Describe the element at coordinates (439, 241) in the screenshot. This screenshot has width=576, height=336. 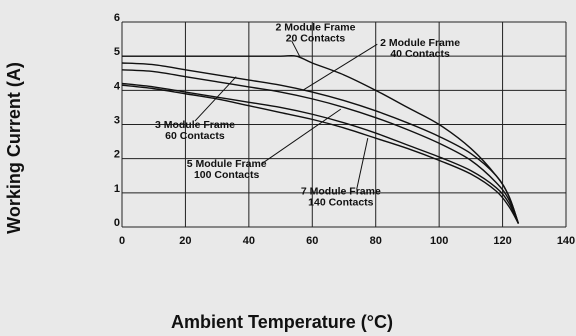
I see `x-tick-label-5: 100` at that location.